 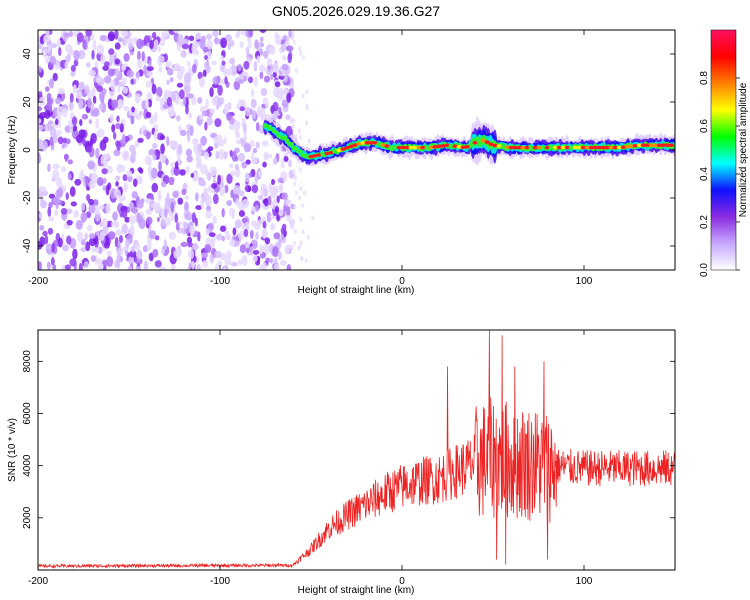 What do you see at coordinates (27, 150) in the screenshot?
I see `y-tick-label: 0` at bounding box center [27, 150].